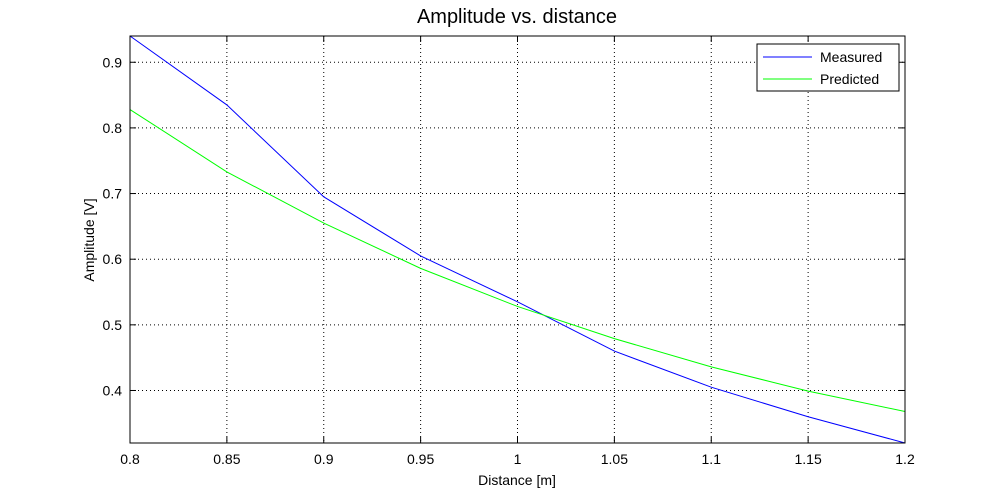 The width and height of the screenshot is (1000, 500). I want to click on x-tick-label: 0.85, so click(226, 459).